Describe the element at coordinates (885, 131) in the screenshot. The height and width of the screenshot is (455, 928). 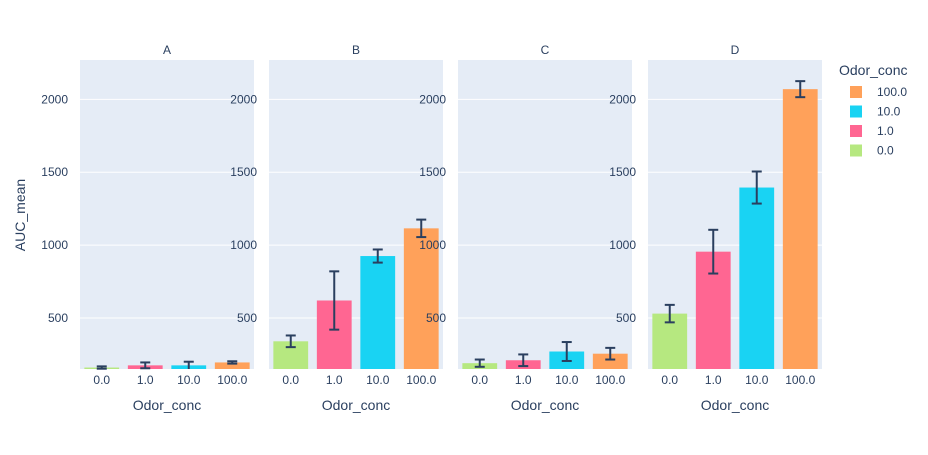
I see `legend-label: 1.0` at that location.